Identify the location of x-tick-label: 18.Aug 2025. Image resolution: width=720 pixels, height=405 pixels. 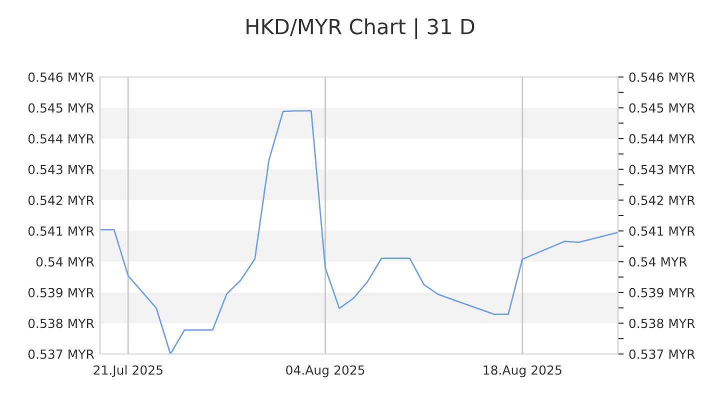
(523, 371).